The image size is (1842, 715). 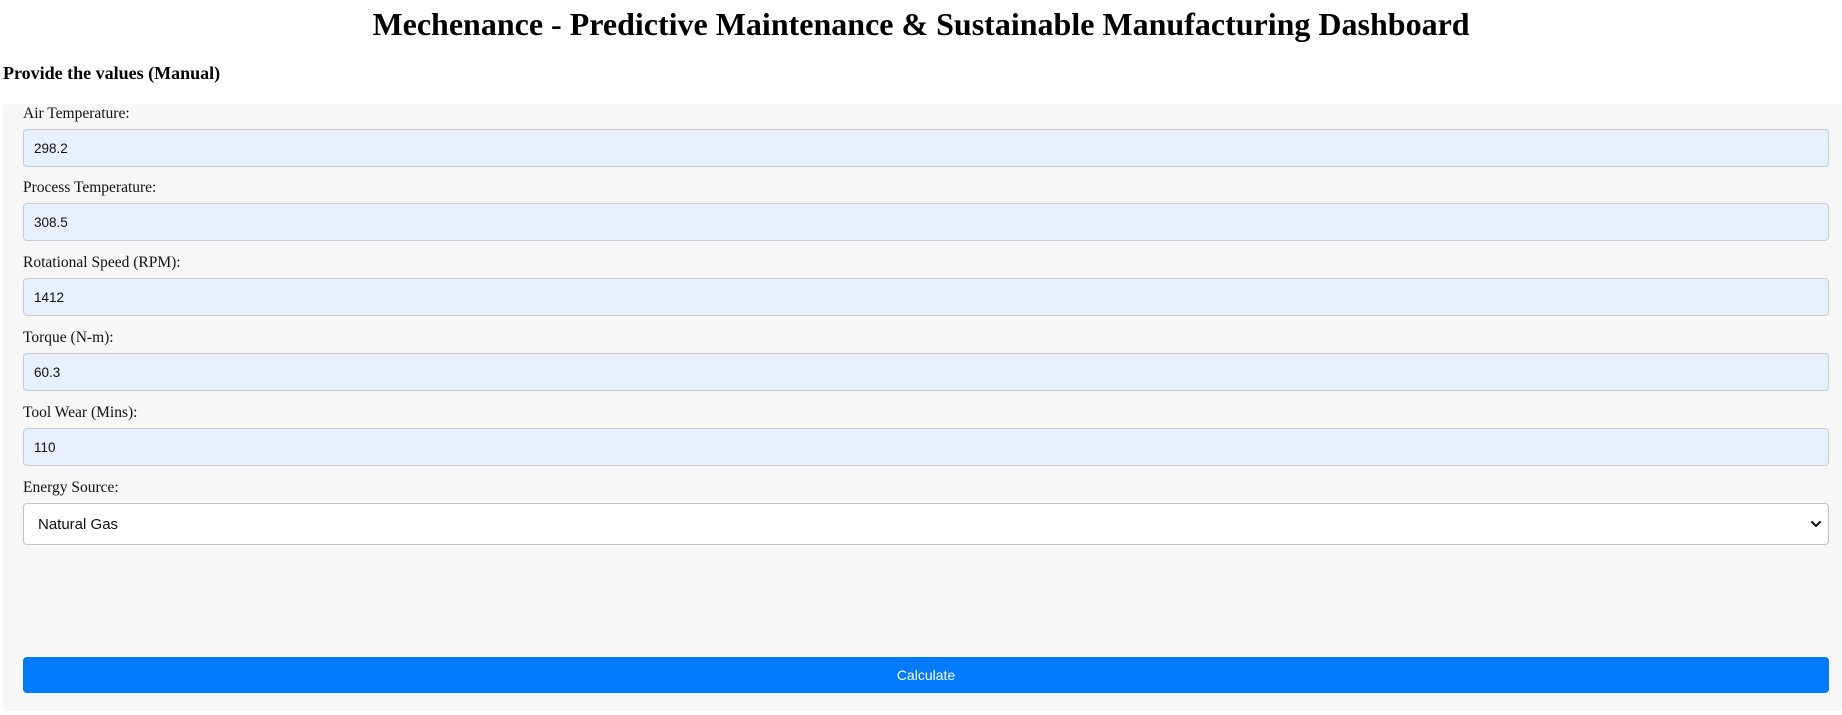 What do you see at coordinates (926, 675) in the screenshot?
I see `calculate-button: Calculate` at bounding box center [926, 675].